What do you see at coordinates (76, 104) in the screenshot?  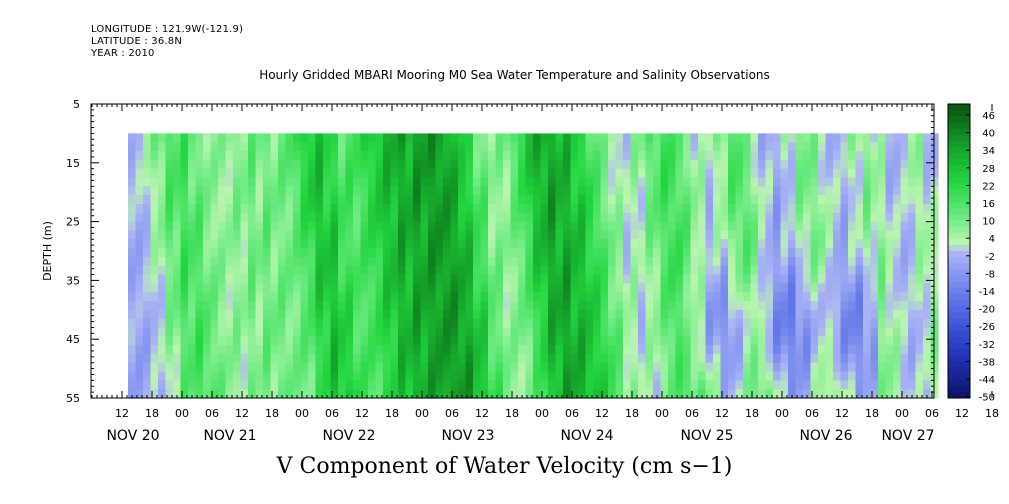 I see `y-tick-label: 5` at bounding box center [76, 104].